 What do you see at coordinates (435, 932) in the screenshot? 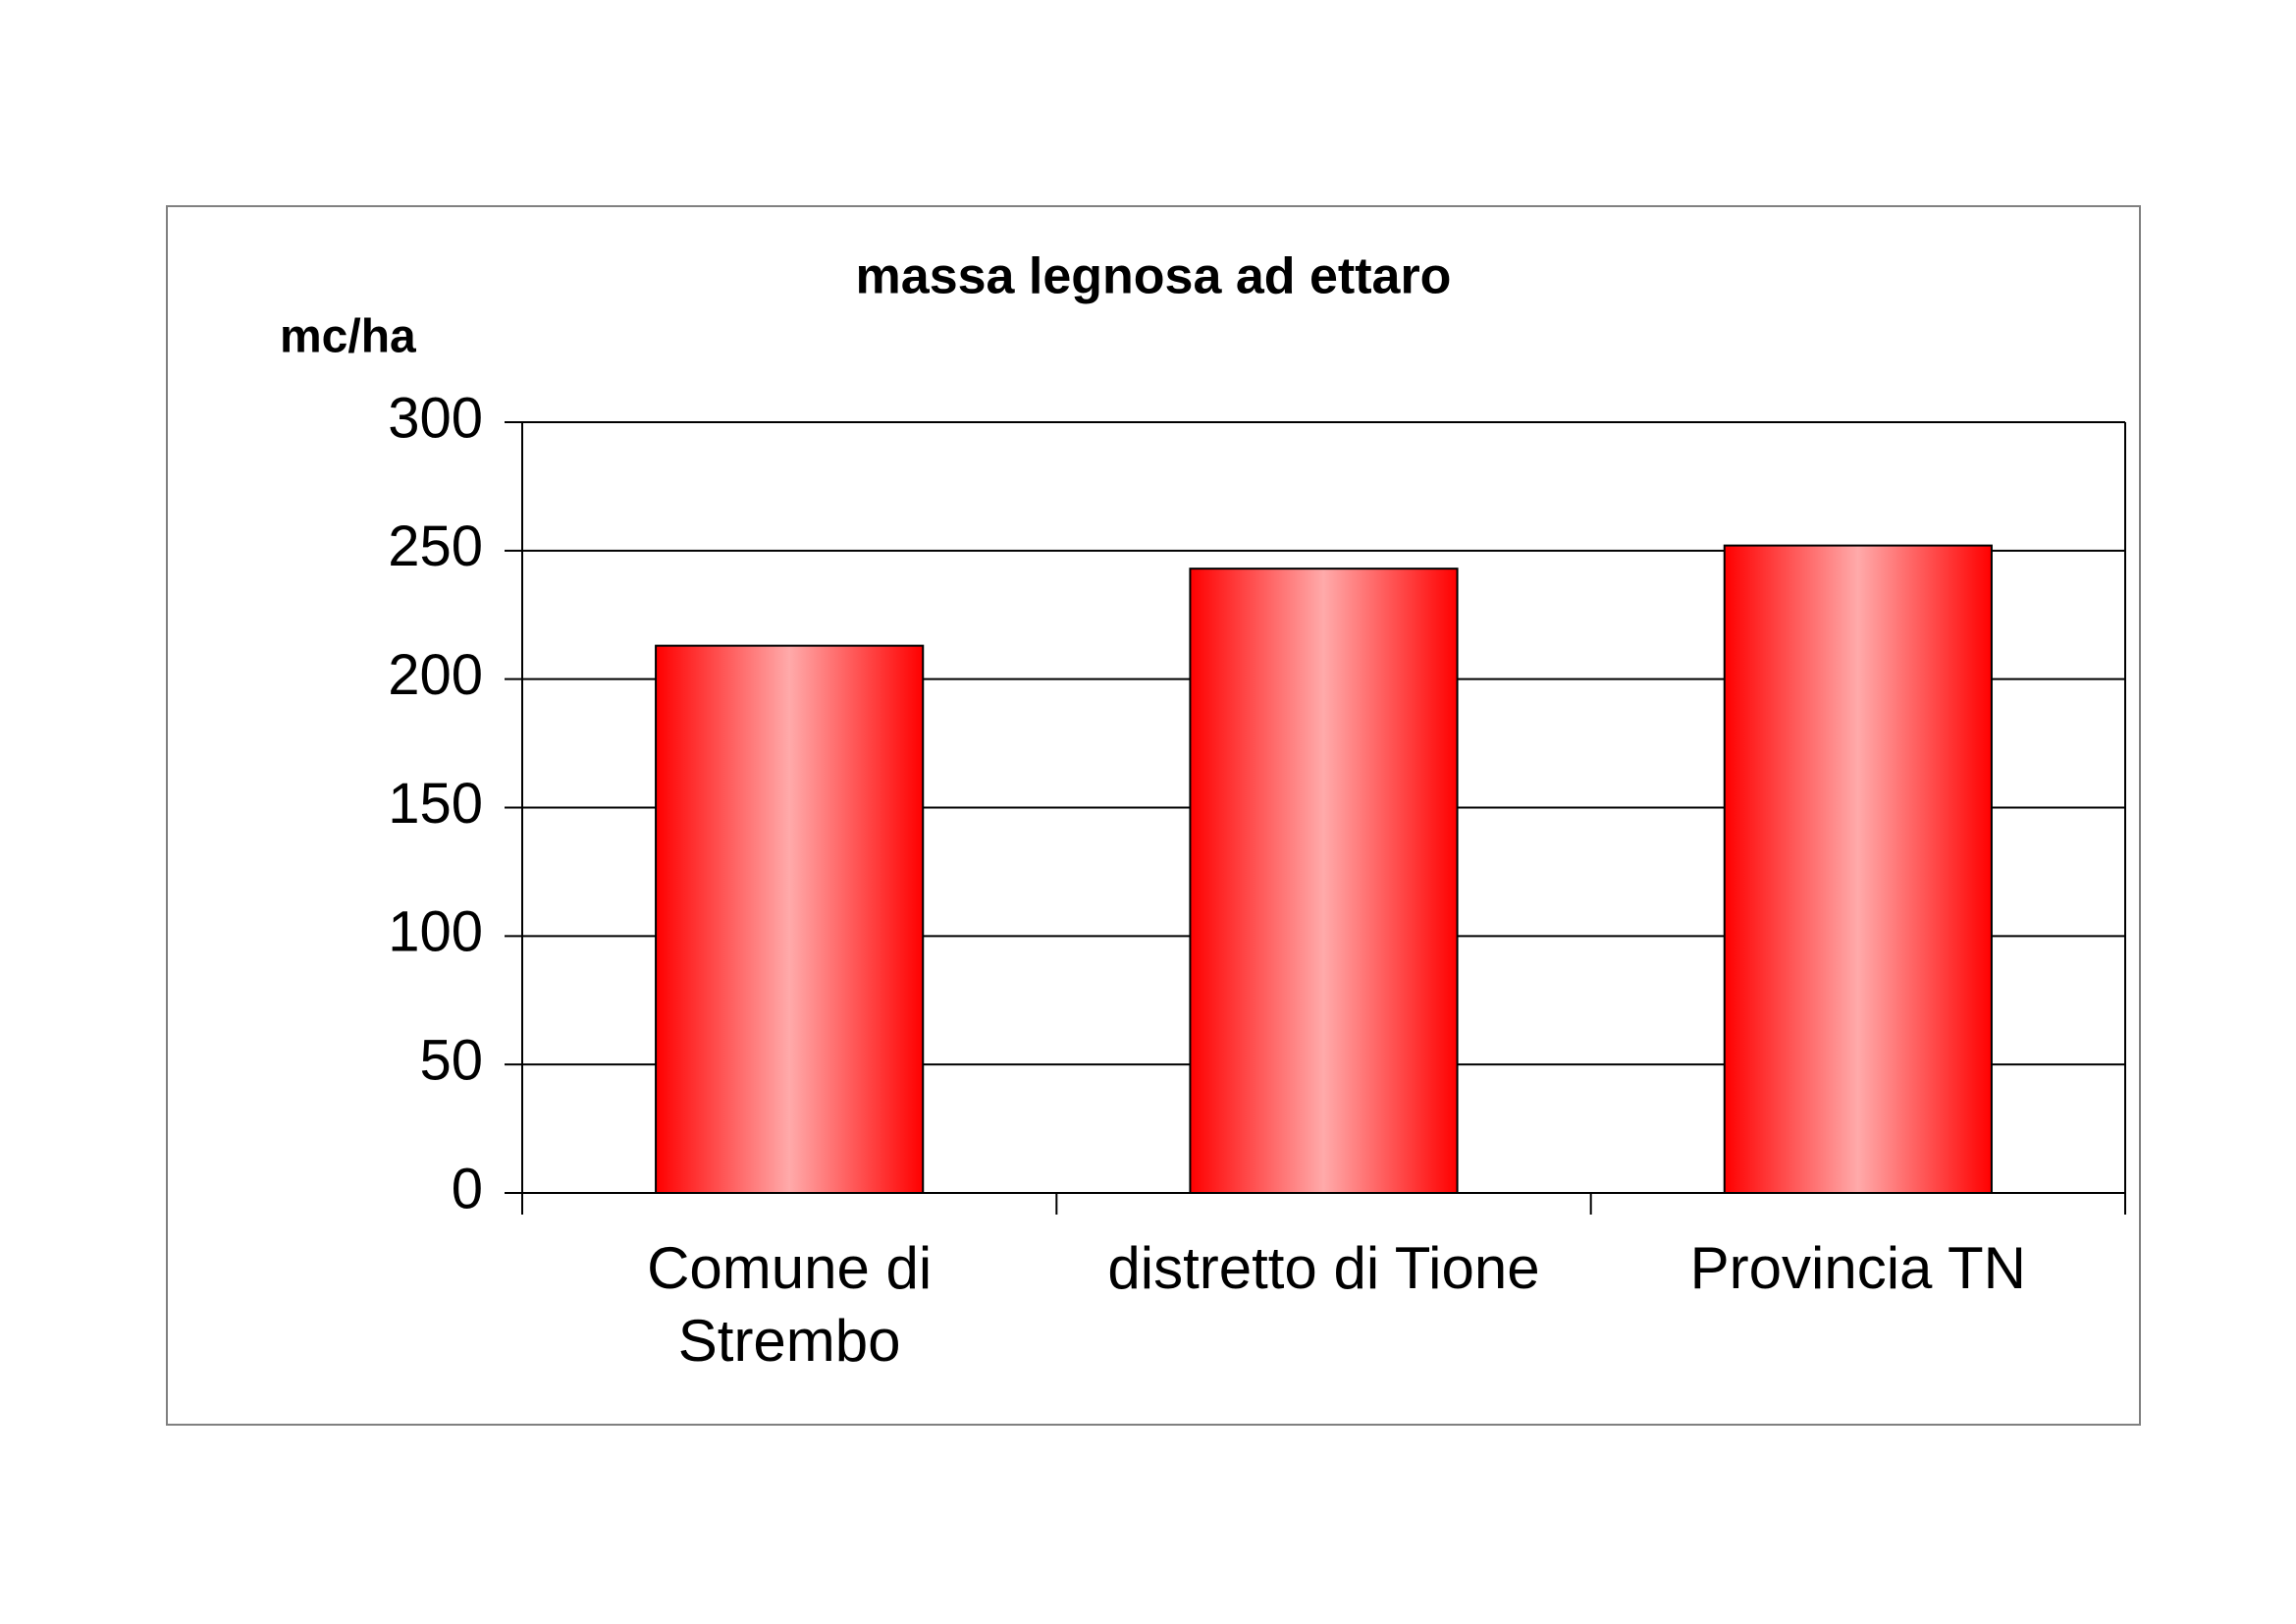
I see `y-tick-label: 100` at bounding box center [435, 932].